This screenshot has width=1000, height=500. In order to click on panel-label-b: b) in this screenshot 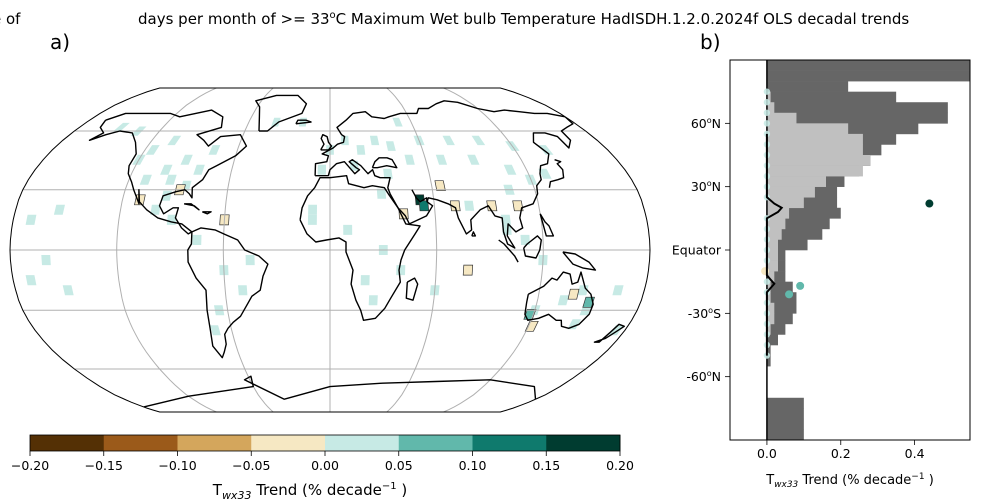, I will do `click(710, 42)`.